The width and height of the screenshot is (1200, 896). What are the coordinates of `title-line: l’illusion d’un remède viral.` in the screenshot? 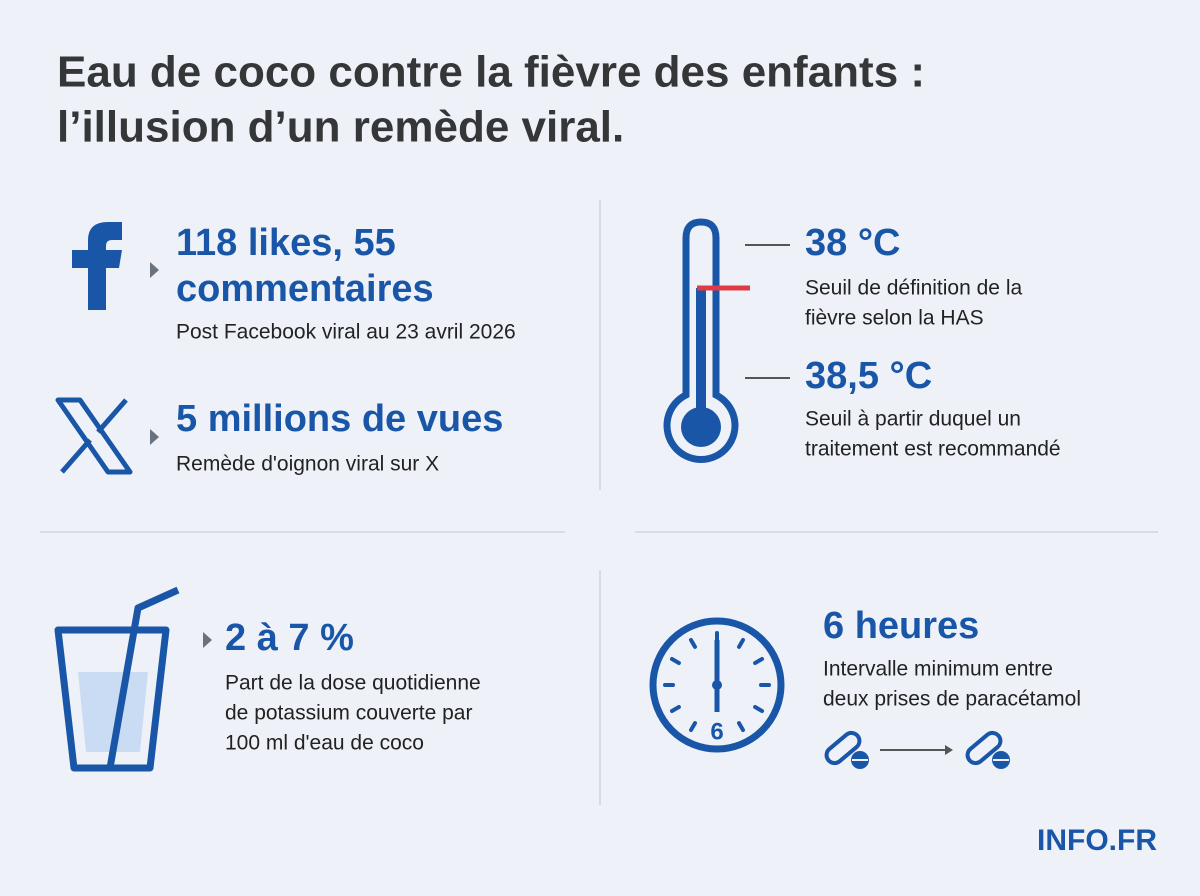 It's located at (340, 127).